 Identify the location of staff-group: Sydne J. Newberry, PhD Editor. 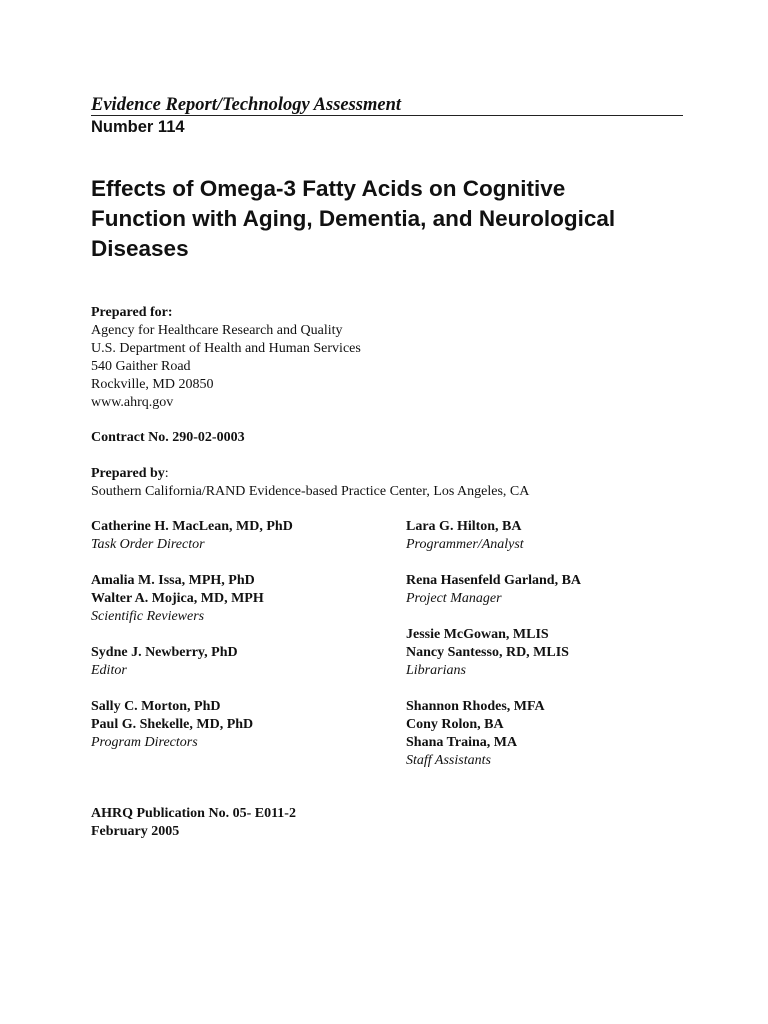
(164, 662).